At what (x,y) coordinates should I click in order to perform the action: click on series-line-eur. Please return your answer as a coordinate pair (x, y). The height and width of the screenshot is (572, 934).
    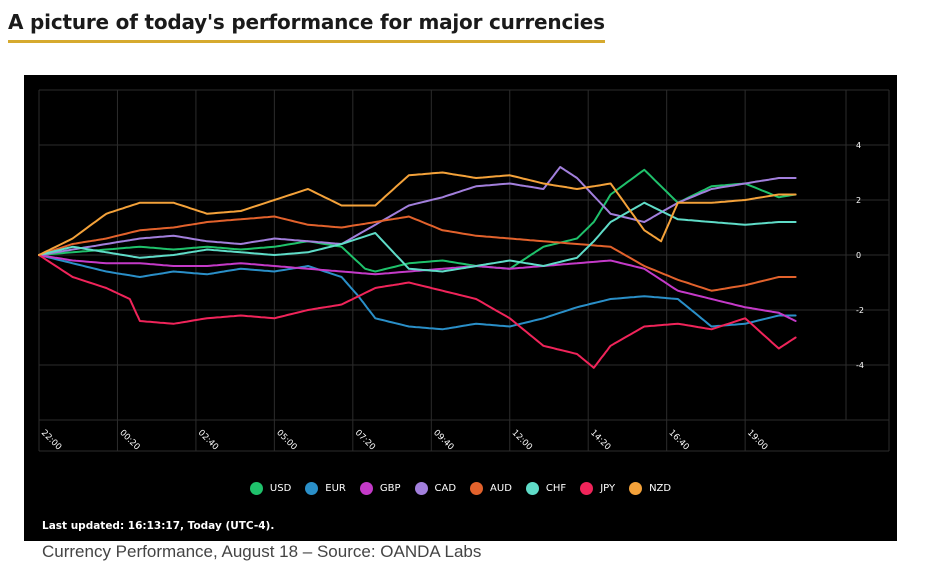
    Looking at the image, I should click on (417, 292).